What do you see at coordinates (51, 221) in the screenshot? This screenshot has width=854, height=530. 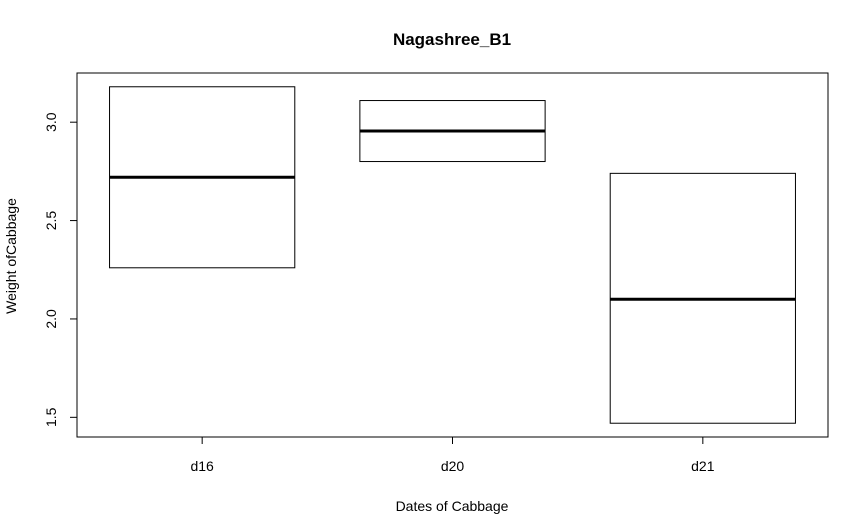 I see `y-tick-label: 2.5` at bounding box center [51, 221].